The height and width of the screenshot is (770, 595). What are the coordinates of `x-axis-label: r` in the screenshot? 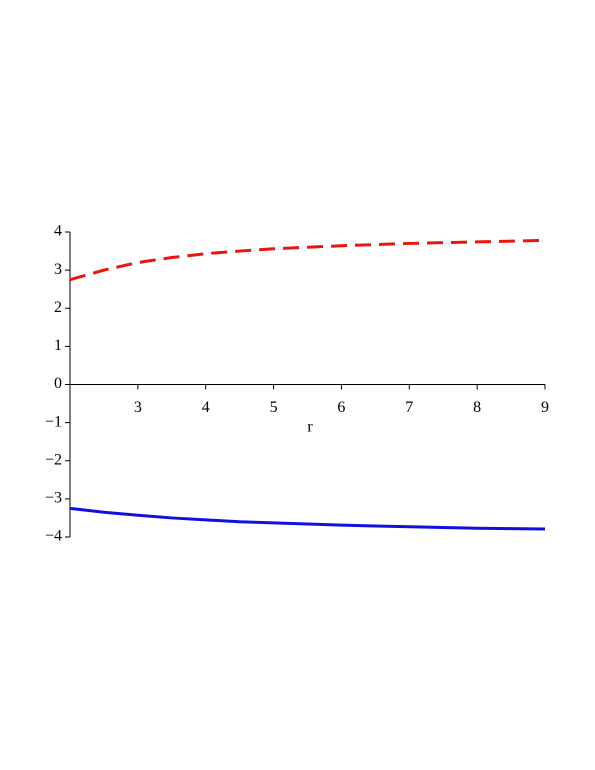 It's located at (310, 427).